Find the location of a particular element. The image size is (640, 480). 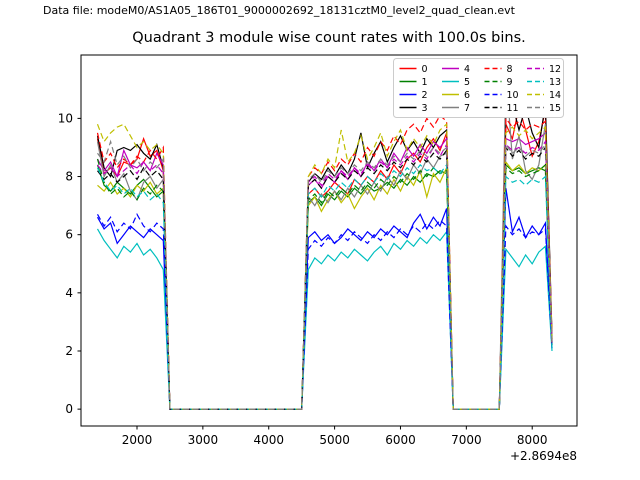

legend-box is located at coordinates (478, 88).